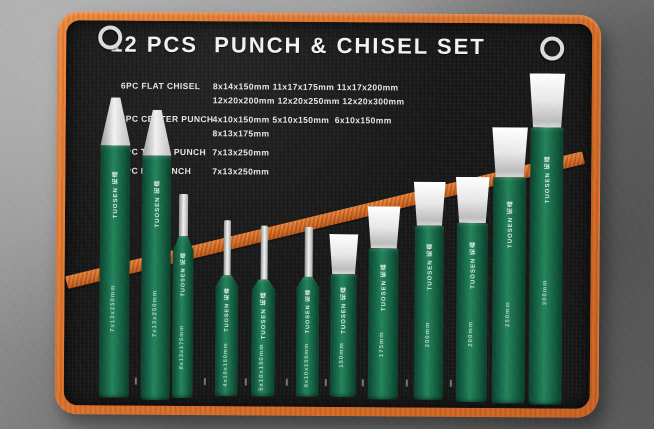 The image size is (654, 429). I want to click on spec-value-line: 4x10x150mm 5x10x150mm 6x10x150mm, so click(302, 120).